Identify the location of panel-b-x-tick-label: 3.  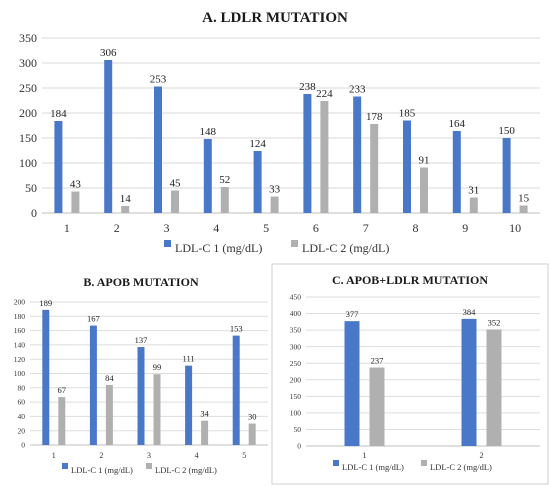
(149, 455).